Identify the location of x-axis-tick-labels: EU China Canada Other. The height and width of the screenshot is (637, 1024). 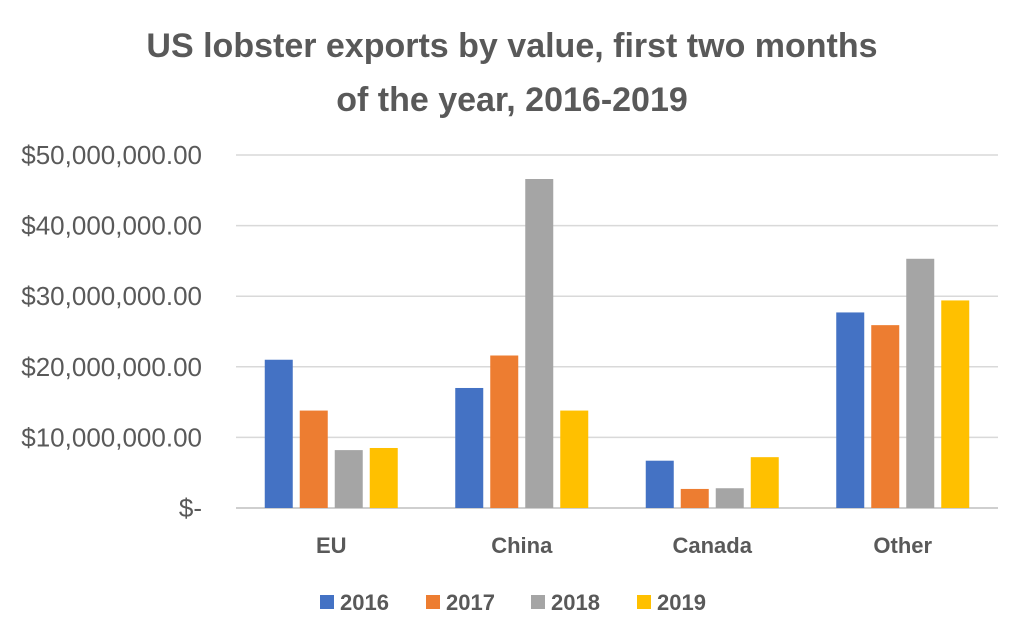
(624, 545).